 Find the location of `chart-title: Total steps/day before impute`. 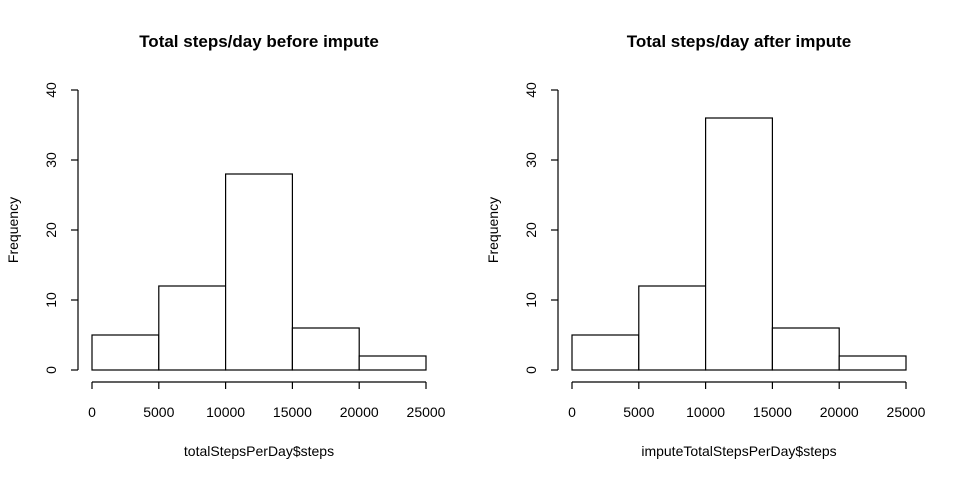

chart-title: Total steps/day before impute is located at coordinates (259, 41).